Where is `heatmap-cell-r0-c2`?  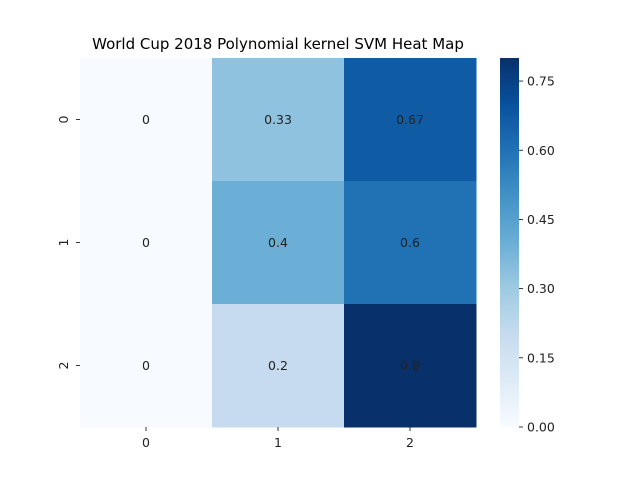
heatmap-cell-r0-c2 is located at coordinates (410, 120).